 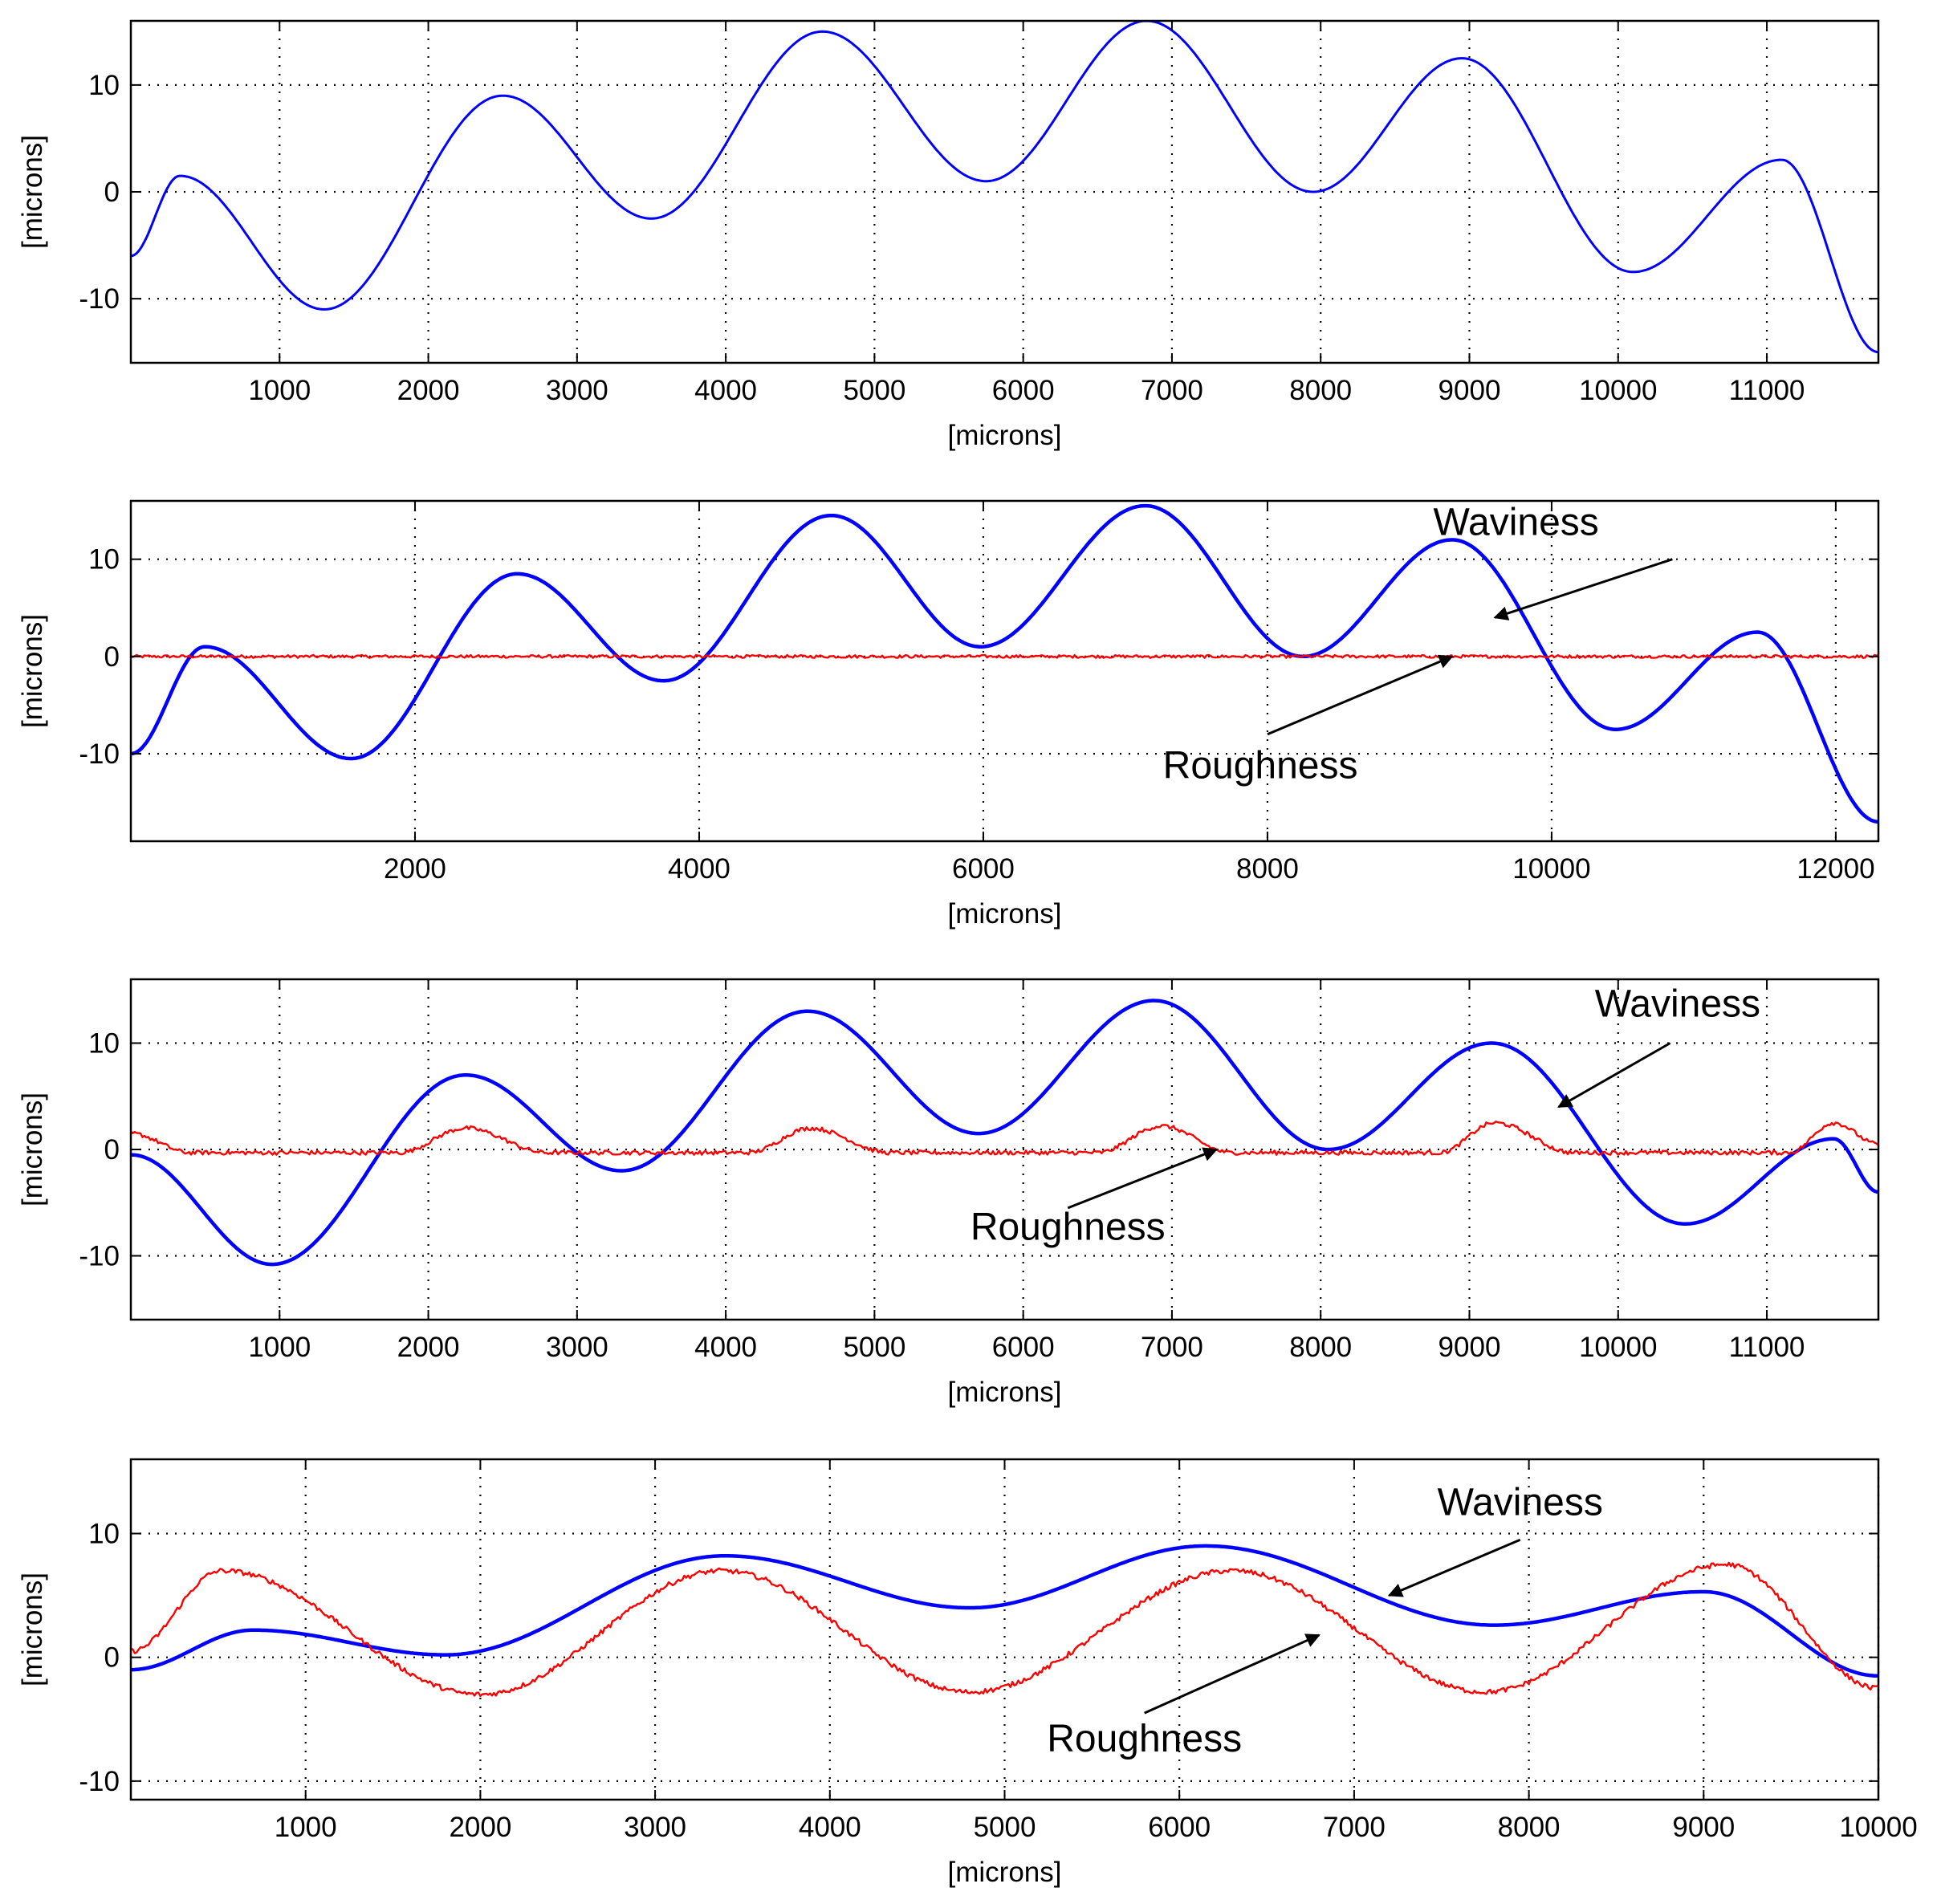 What do you see at coordinates (1835, 869) in the screenshot?
I see `x-tick-label: 12000` at bounding box center [1835, 869].